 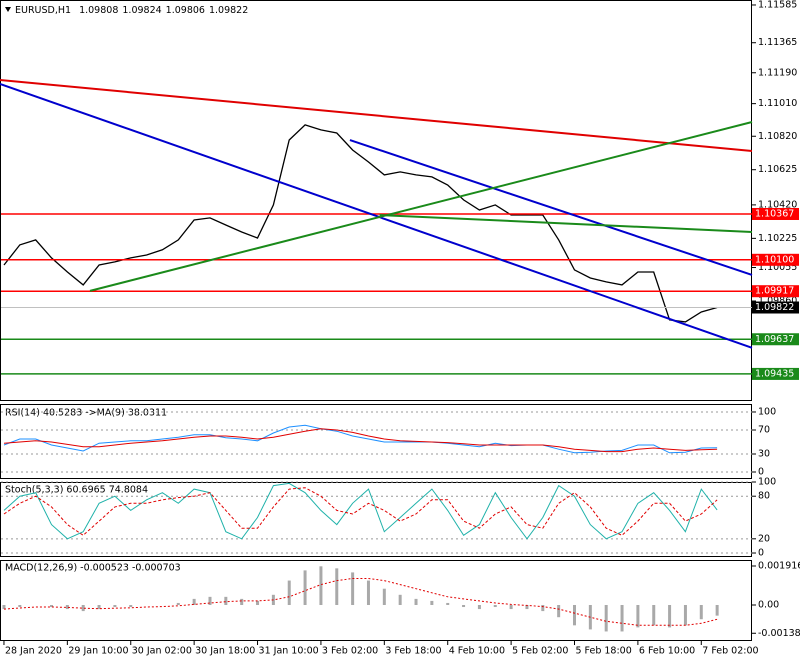 What do you see at coordinates (540, 651) in the screenshot?
I see `x-tick-label: 5 Feb 02:00` at bounding box center [540, 651].